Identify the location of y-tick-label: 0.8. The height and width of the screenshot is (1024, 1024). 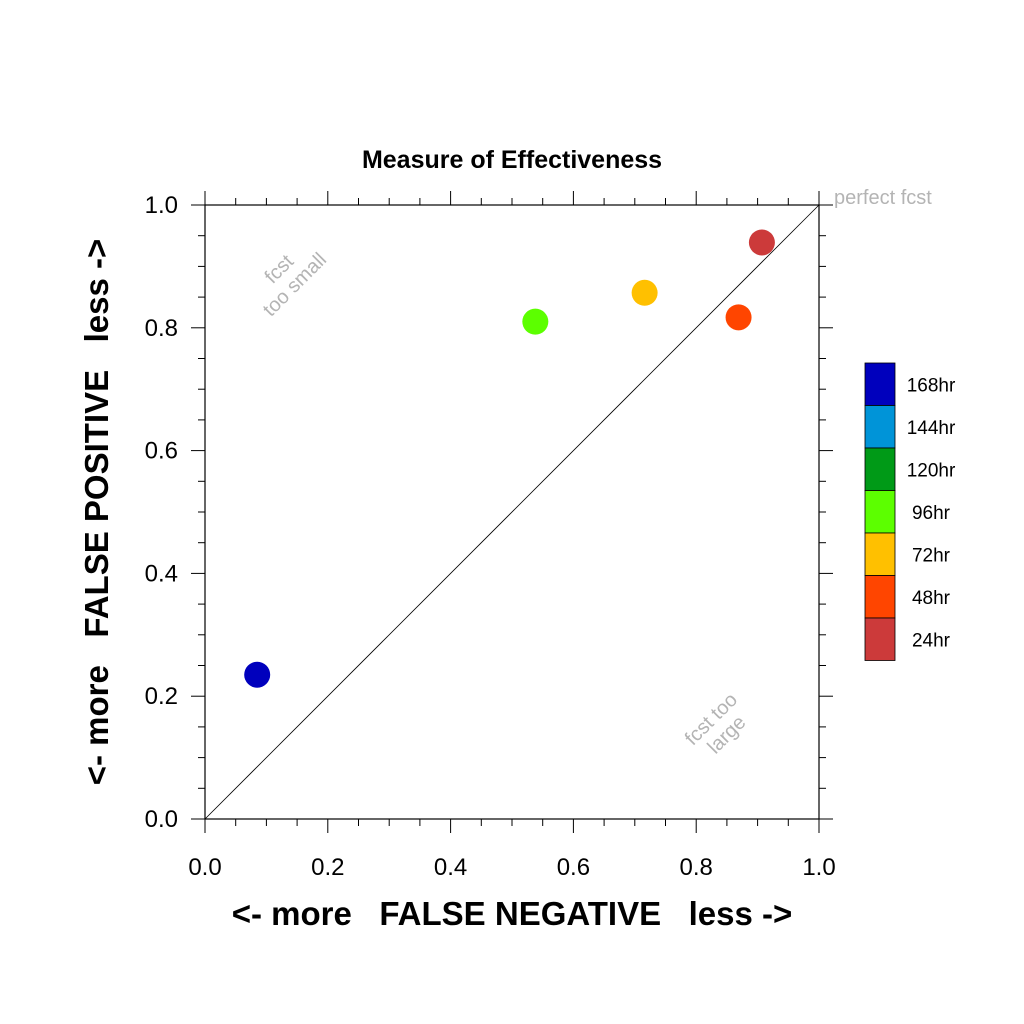
(161, 328).